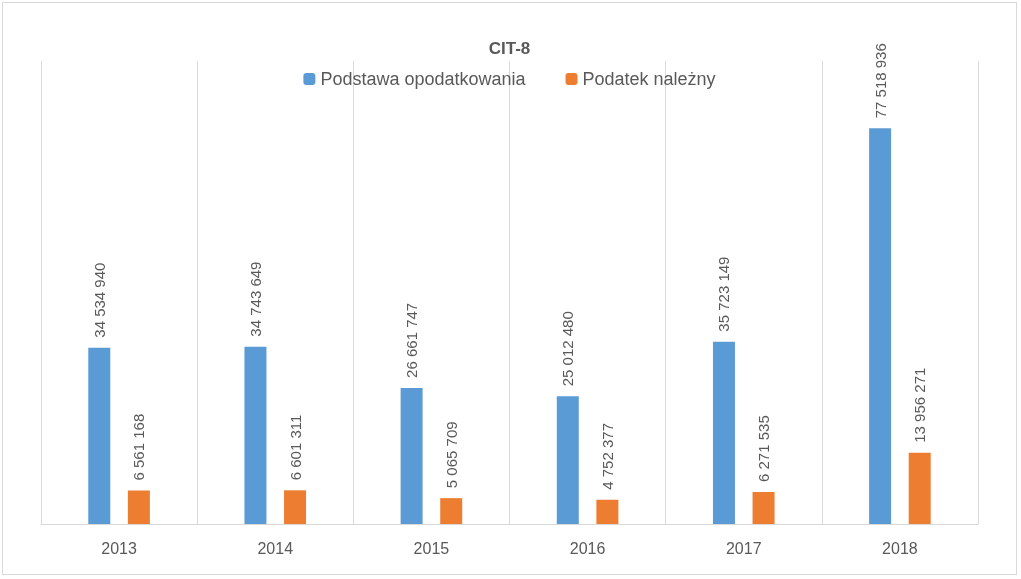 This screenshot has width=1021, height=579. I want to click on x-tick-label: 2015, so click(431, 548).